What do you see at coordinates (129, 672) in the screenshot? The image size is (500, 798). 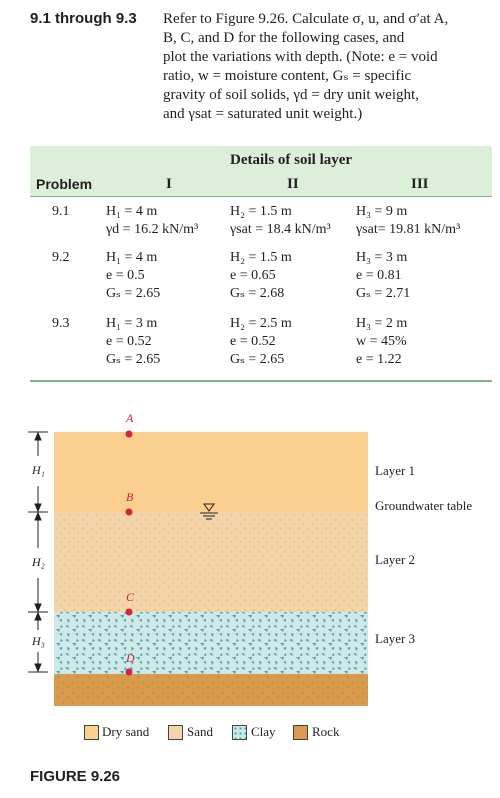 I see `point-d-marker` at bounding box center [129, 672].